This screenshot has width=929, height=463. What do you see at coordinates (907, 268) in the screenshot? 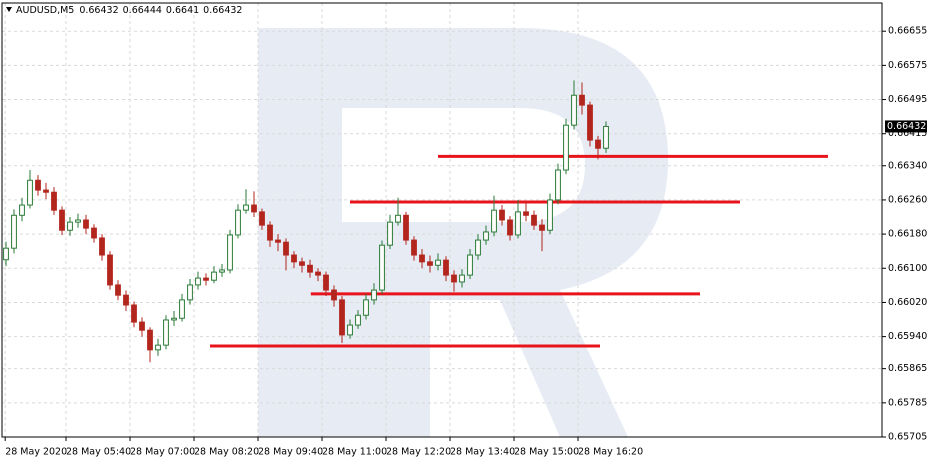
I see `y-tick-label: 0.66100` at bounding box center [907, 268].